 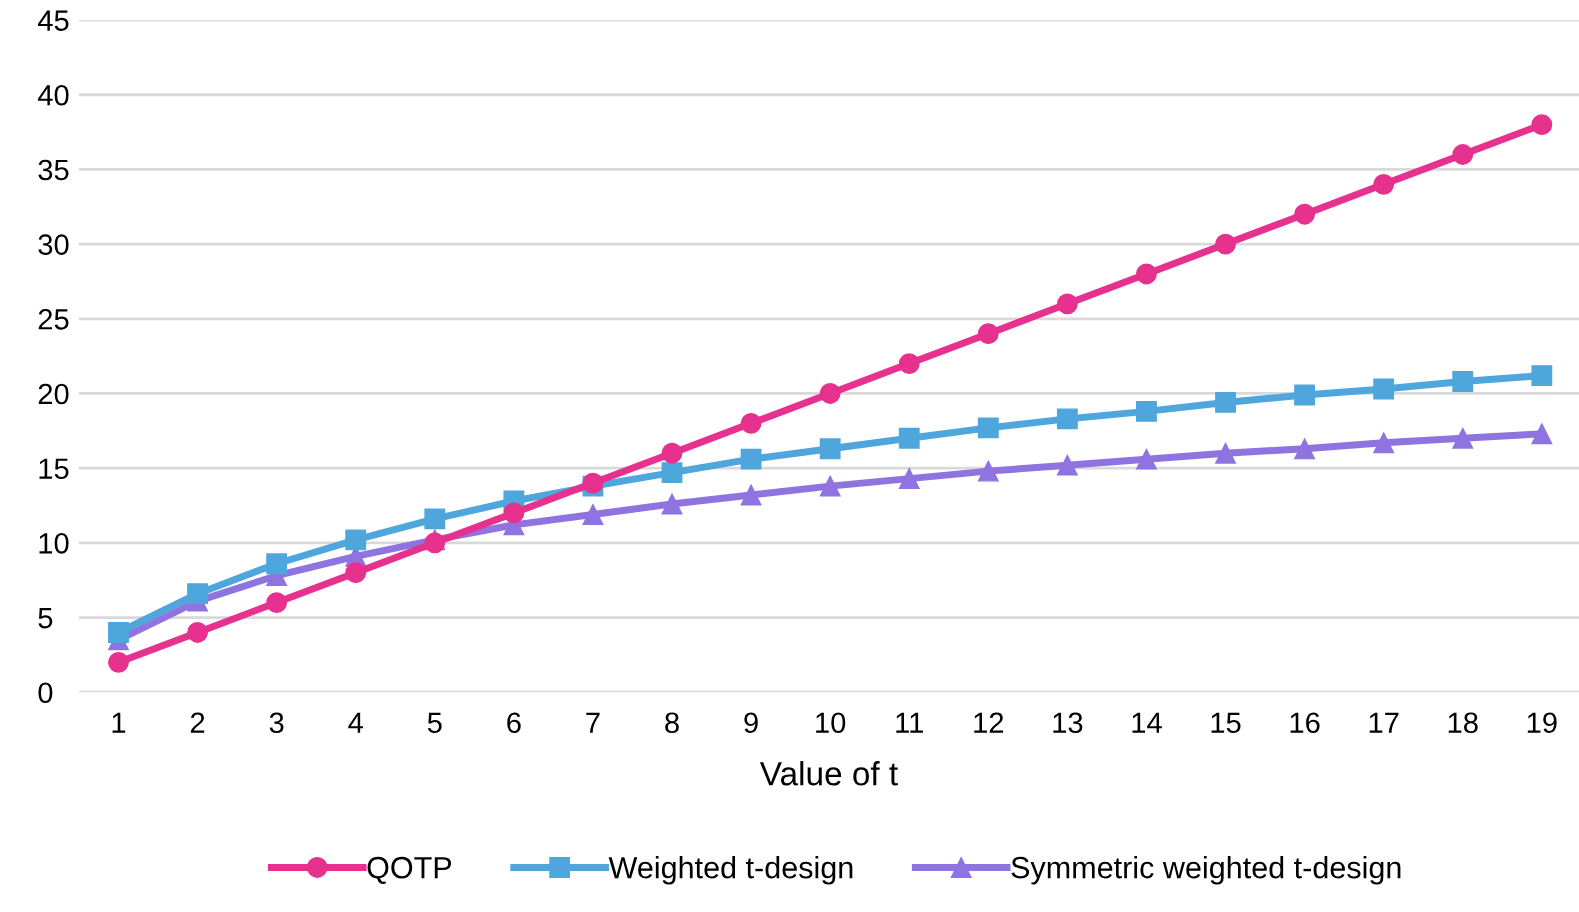 What do you see at coordinates (53, 170) in the screenshot?
I see `y-tick-label: 35` at bounding box center [53, 170].